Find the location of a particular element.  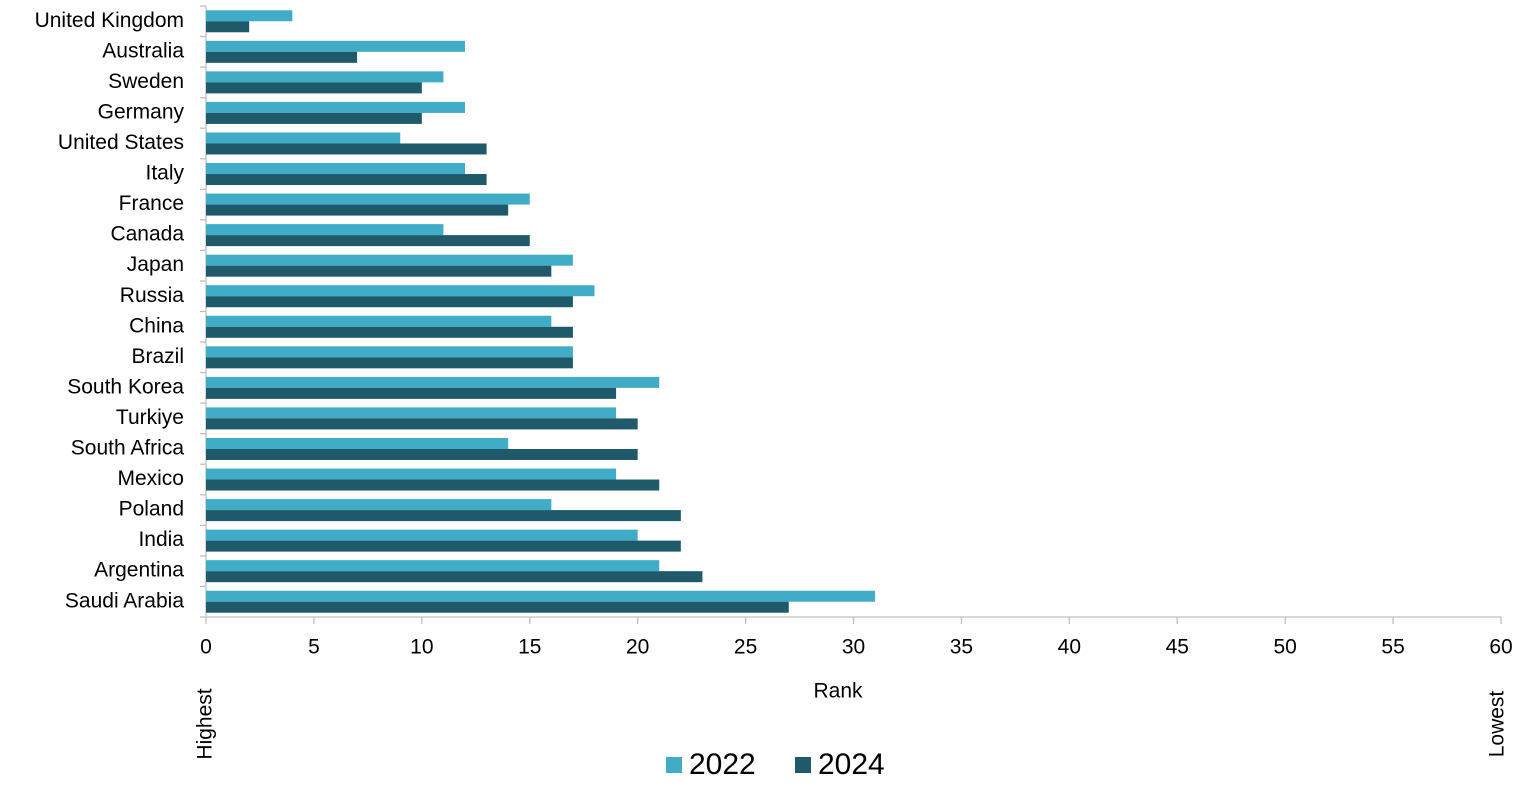

y-tick-label: Saudi Arabia is located at coordinates (124, 600).